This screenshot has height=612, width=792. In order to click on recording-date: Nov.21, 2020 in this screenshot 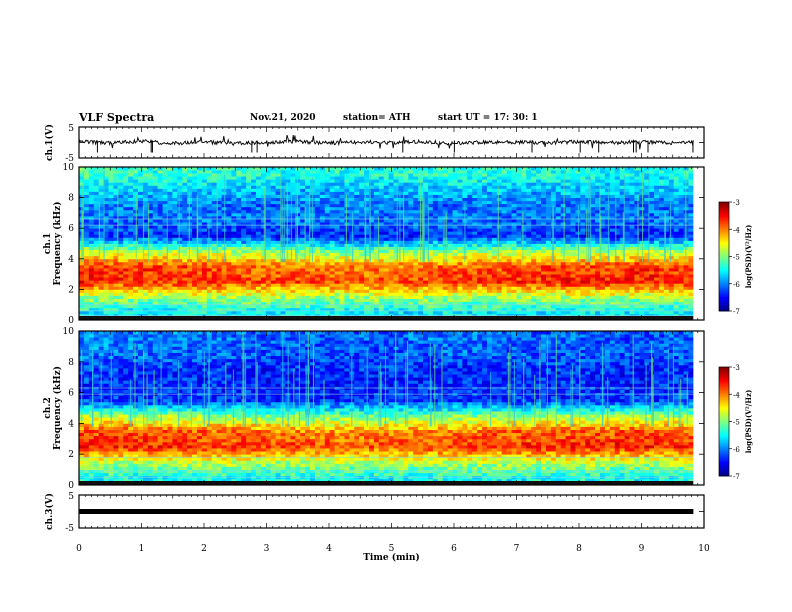, I will do `click(283, 118)`.